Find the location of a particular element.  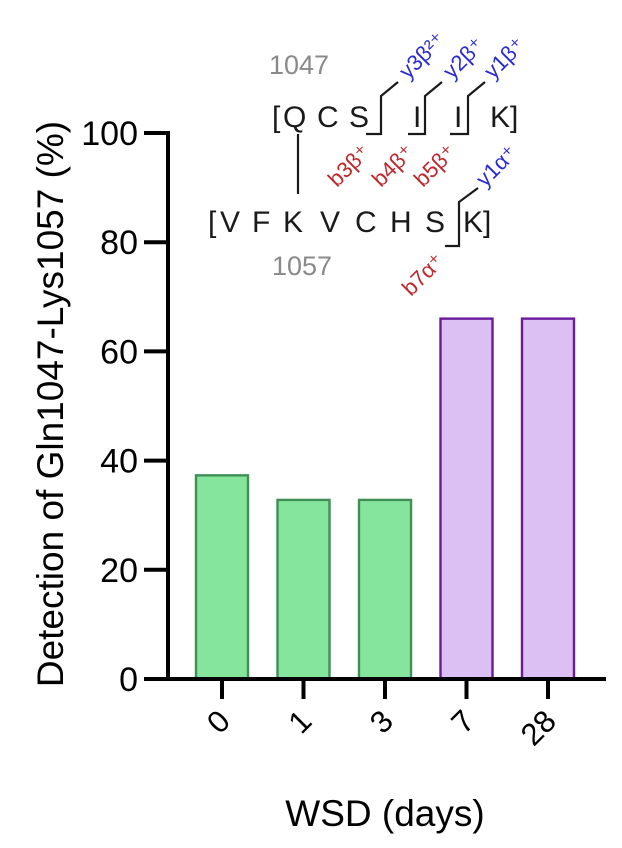

bottom-fragment-markers is located at coordinates (462, 217).